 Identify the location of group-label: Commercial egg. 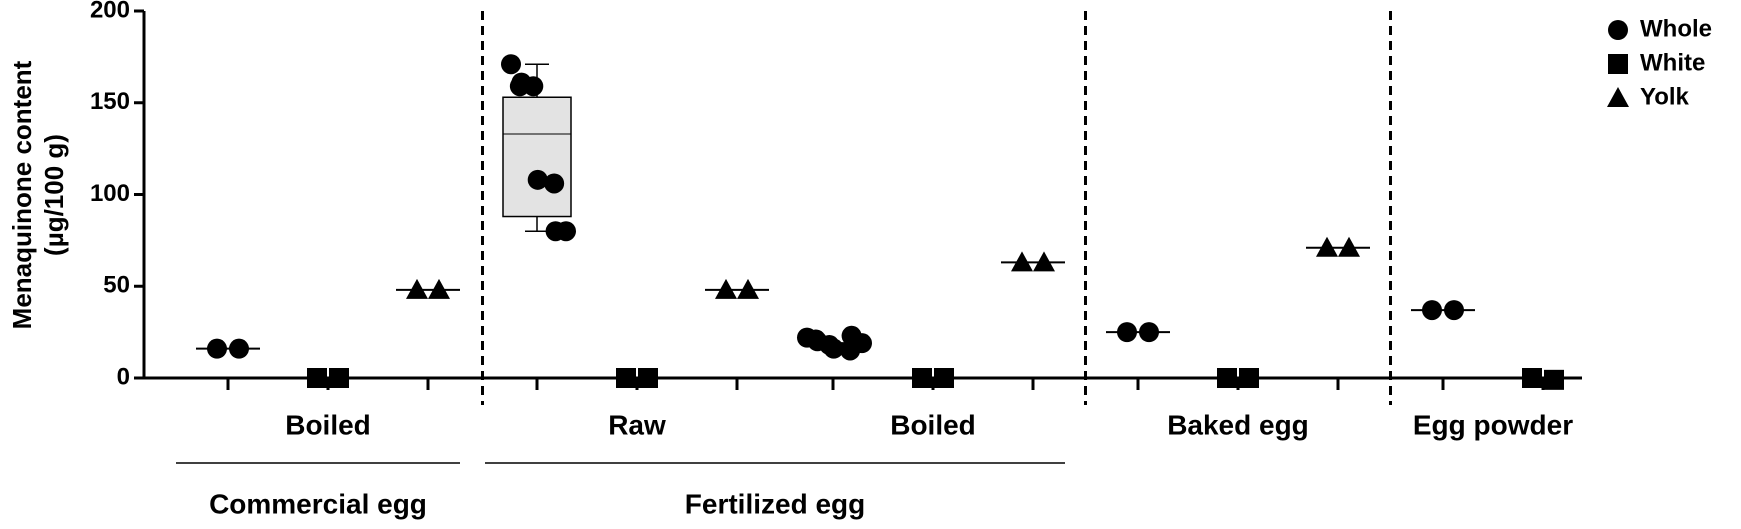
(318, 503).